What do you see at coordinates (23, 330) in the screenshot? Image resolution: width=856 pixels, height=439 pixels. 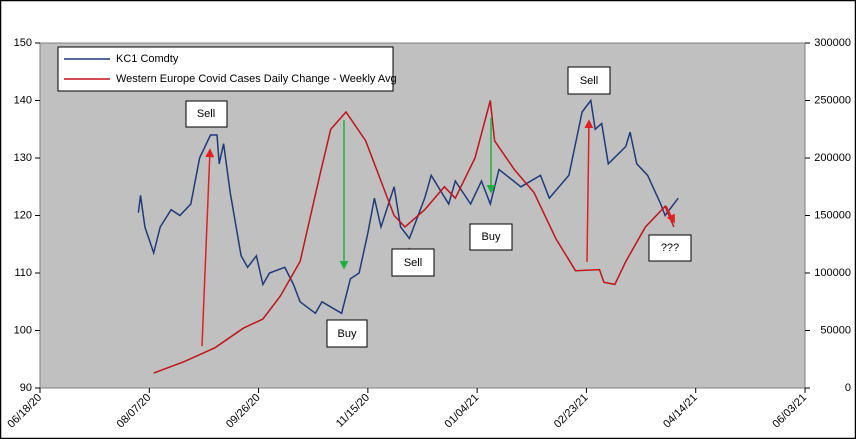 I see `y-tick-label: 100` at bounding box center [23, 330].